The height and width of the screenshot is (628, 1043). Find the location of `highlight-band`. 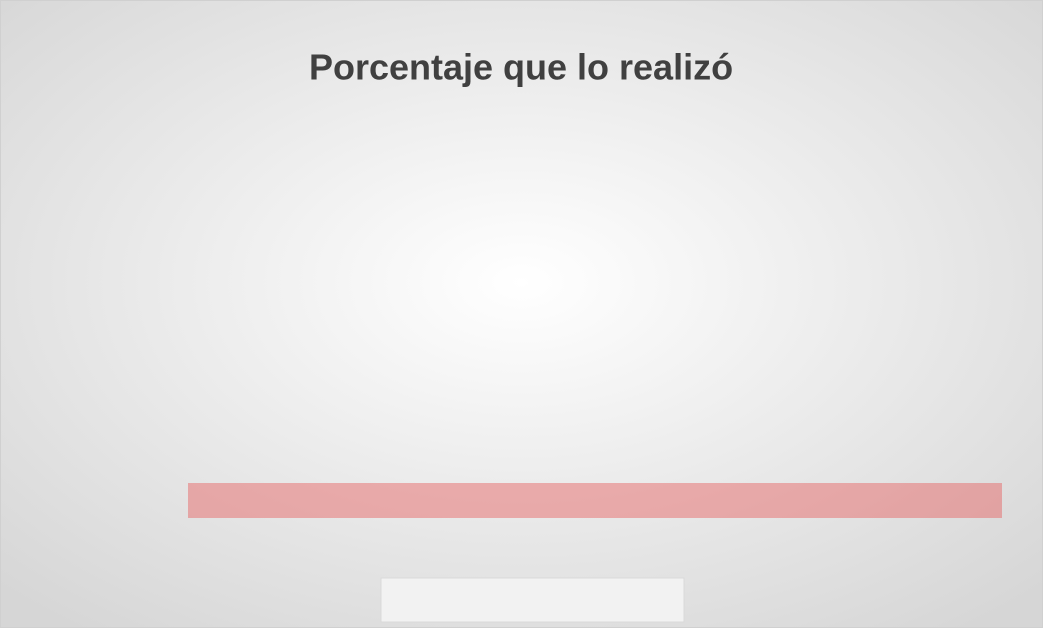

highlight-band is located at coordinates (595, 500).